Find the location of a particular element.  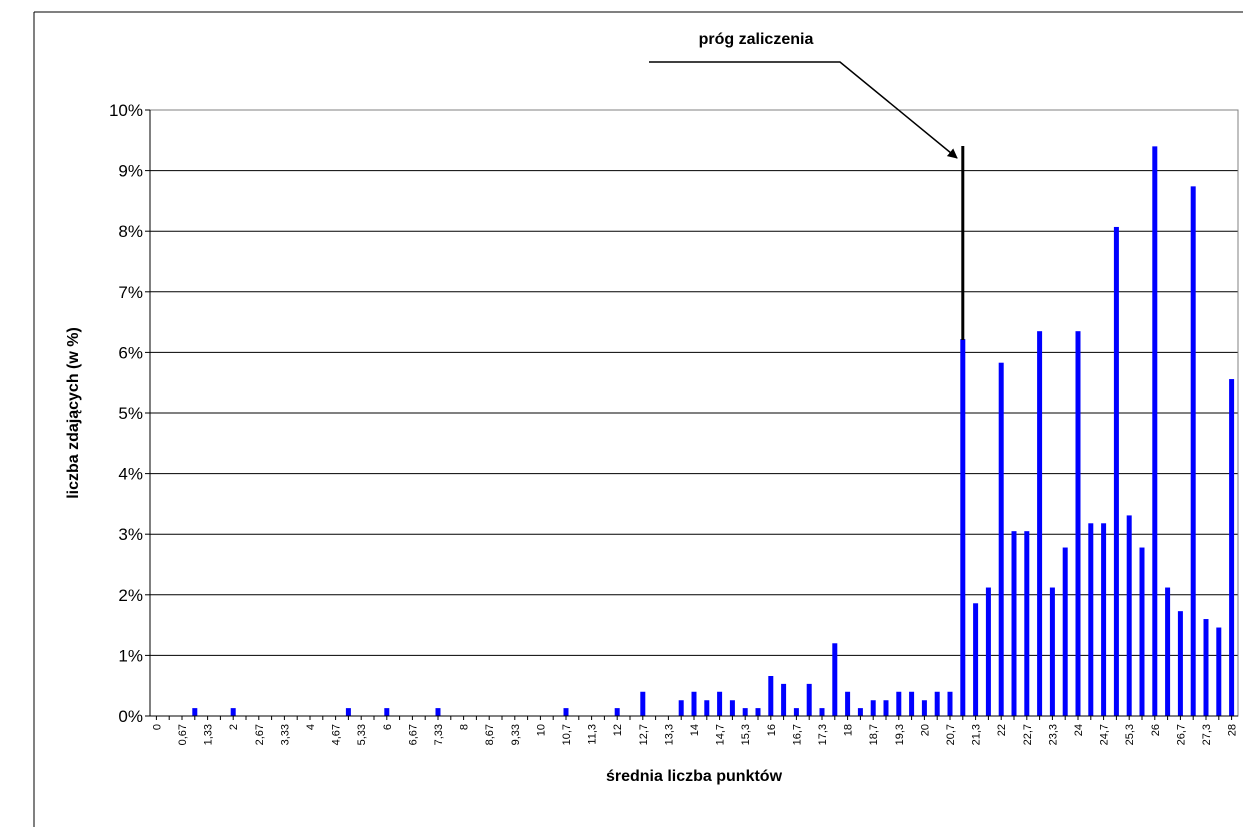

x-tick-label: 6 is located at coordinates (388, 727).